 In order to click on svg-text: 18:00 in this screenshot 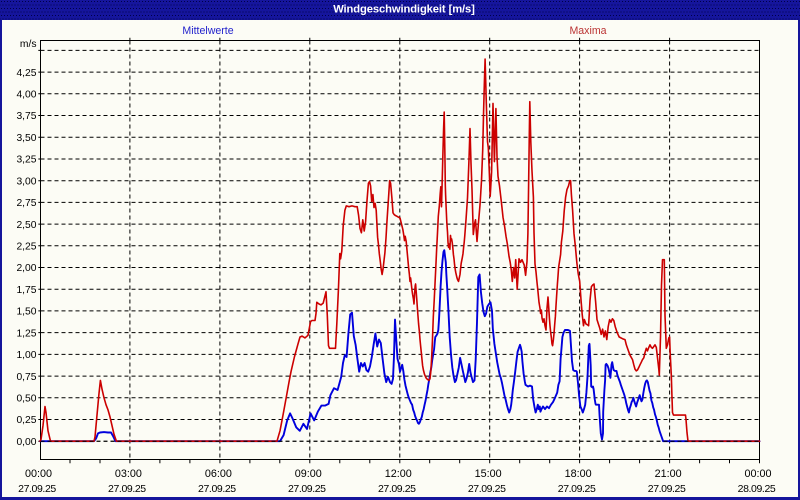, I will do `click(578, 474)`.